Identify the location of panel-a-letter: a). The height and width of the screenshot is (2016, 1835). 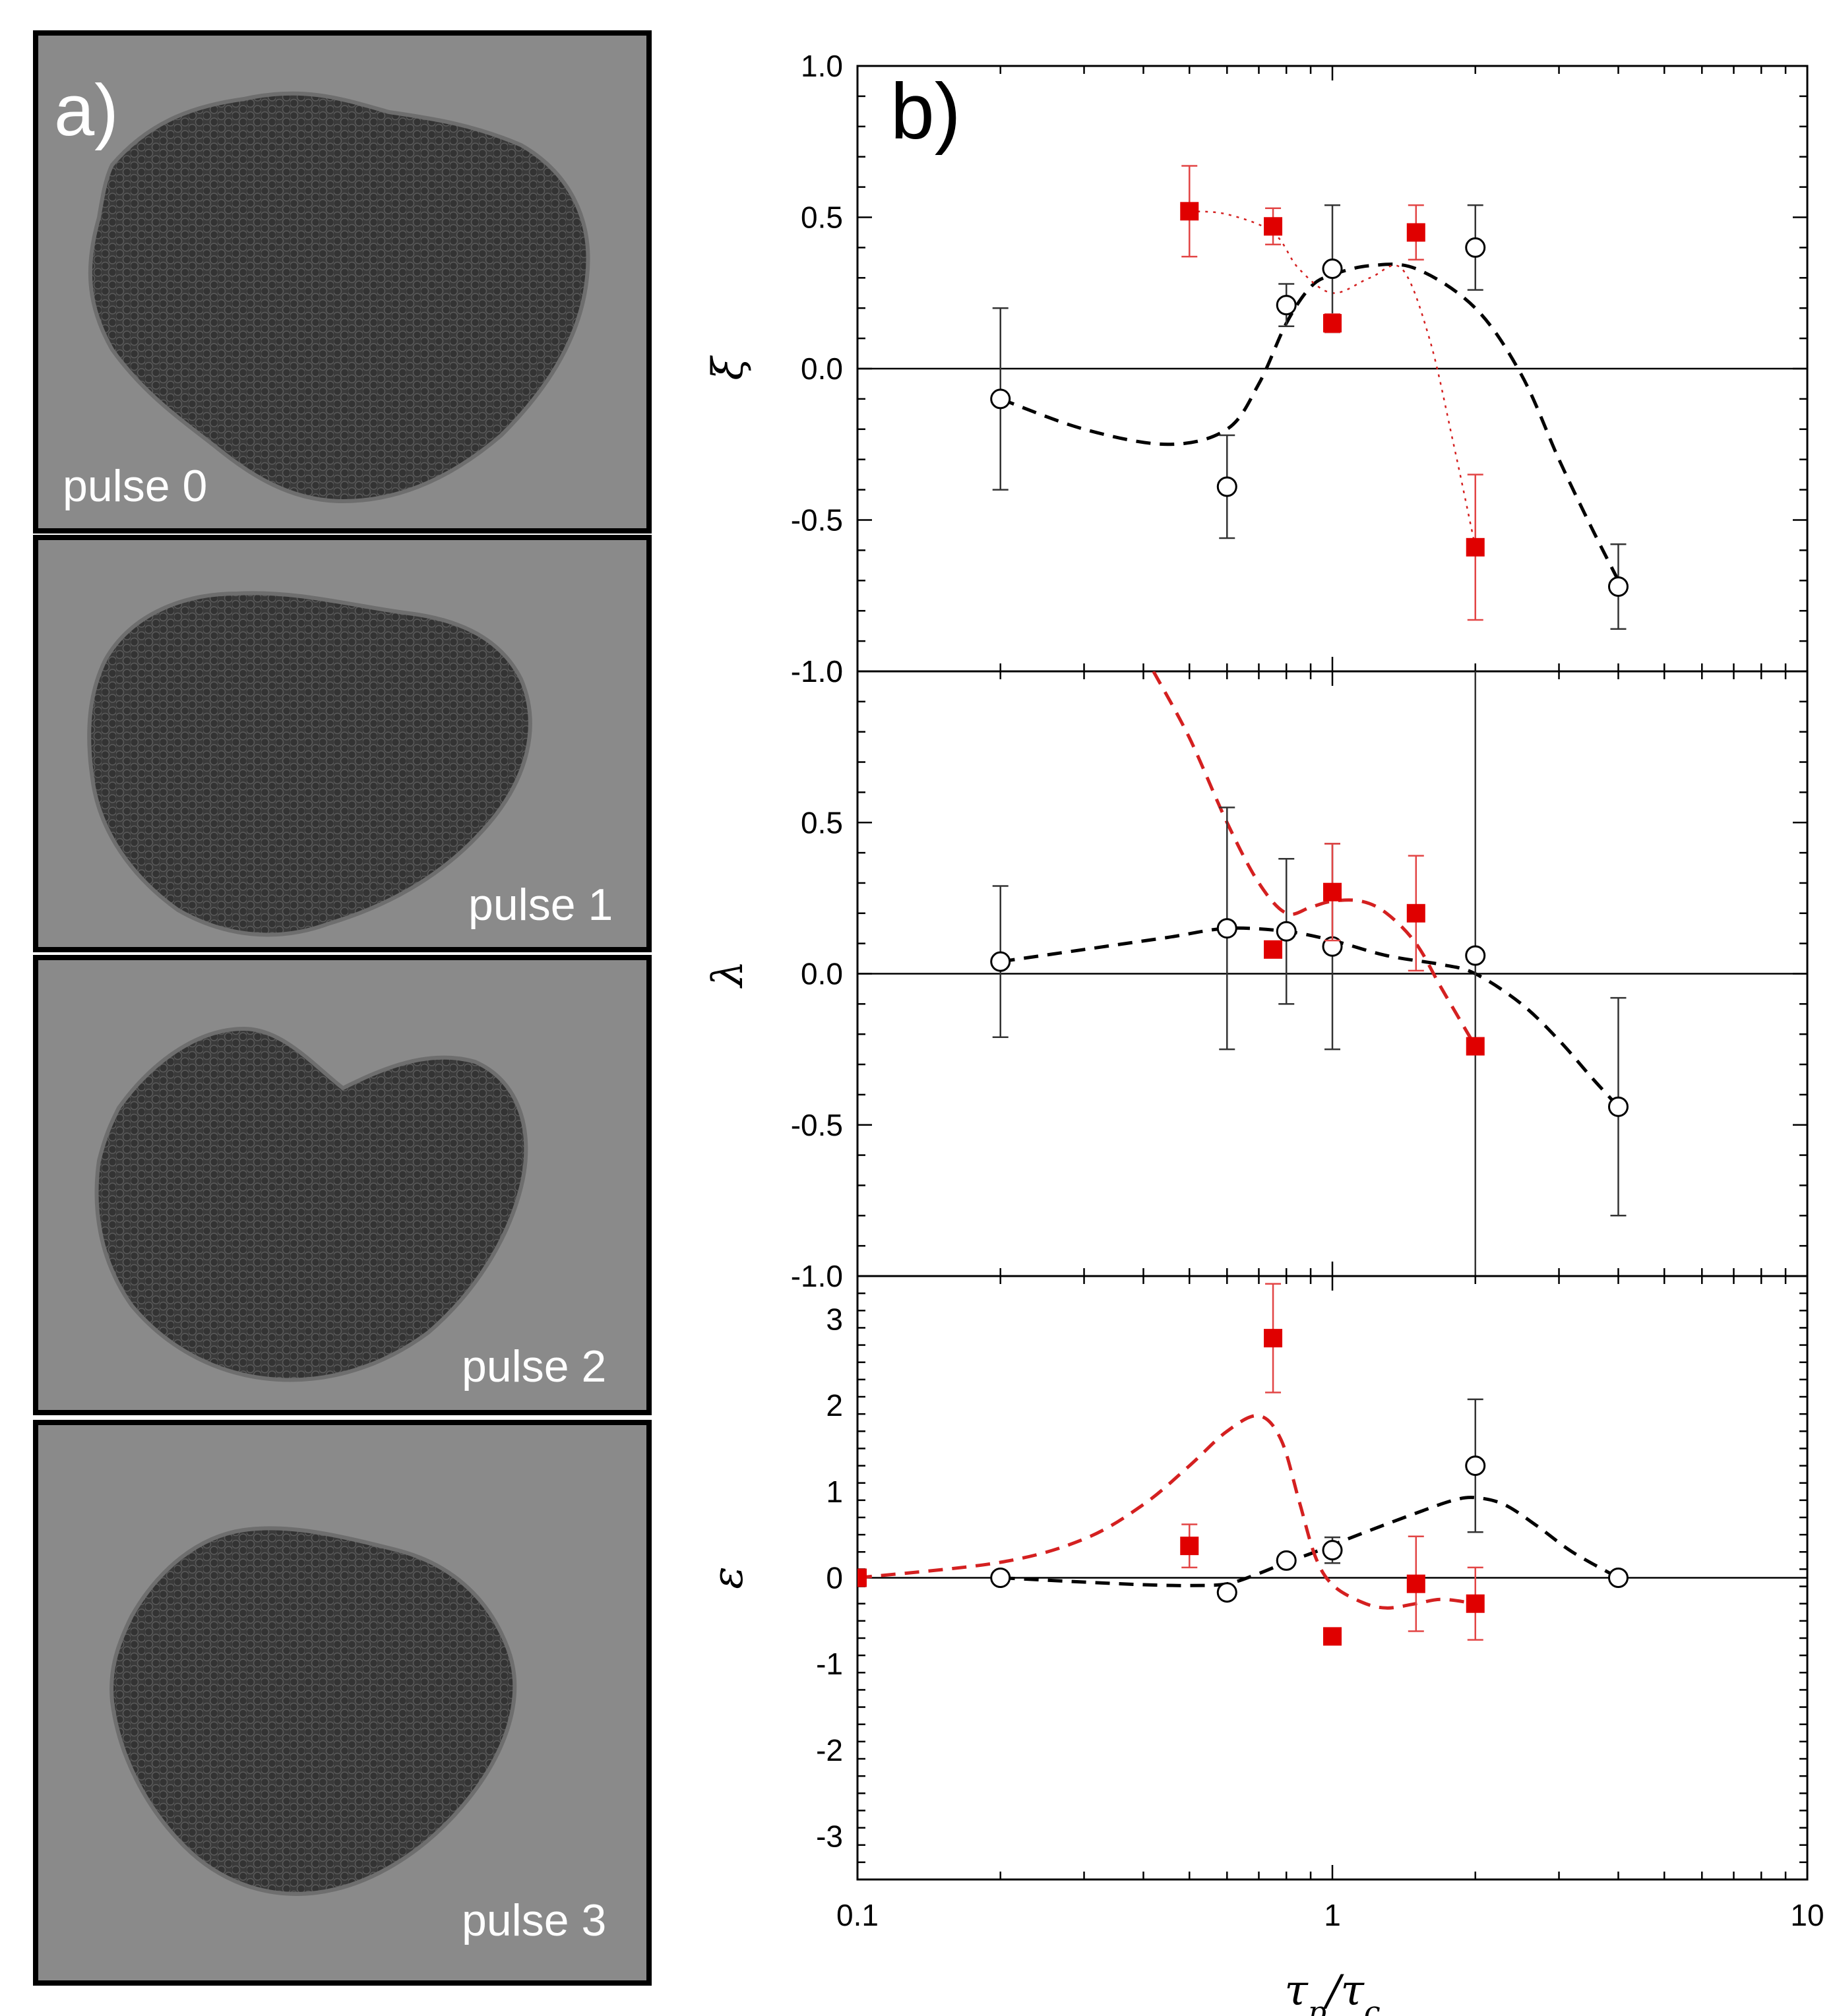
(86, 110).